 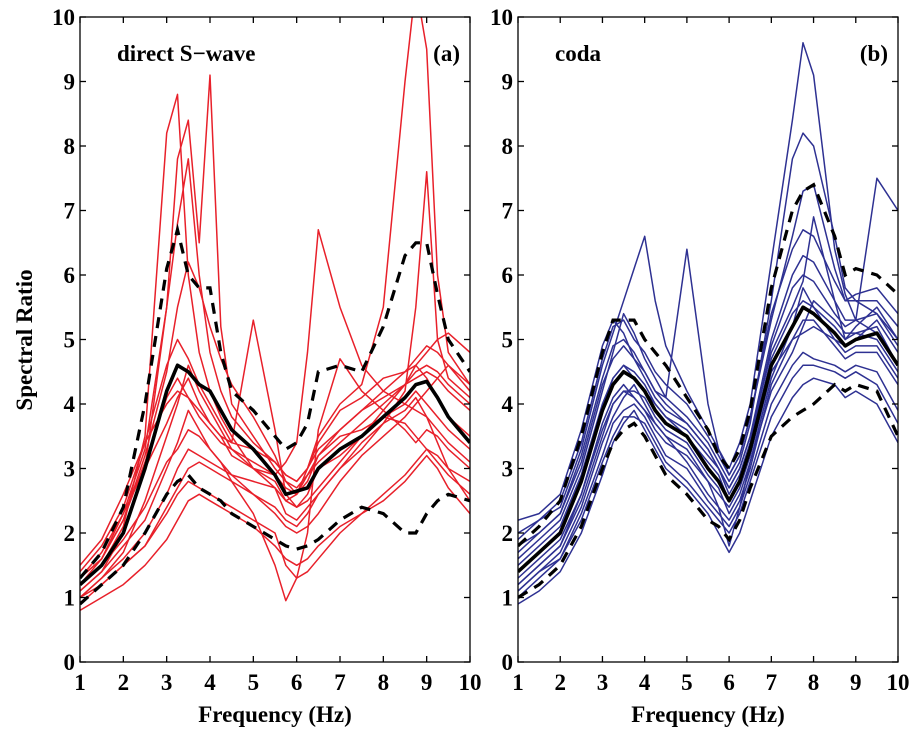 I want to click on panel-label: (b), so click(x=874, y=53).